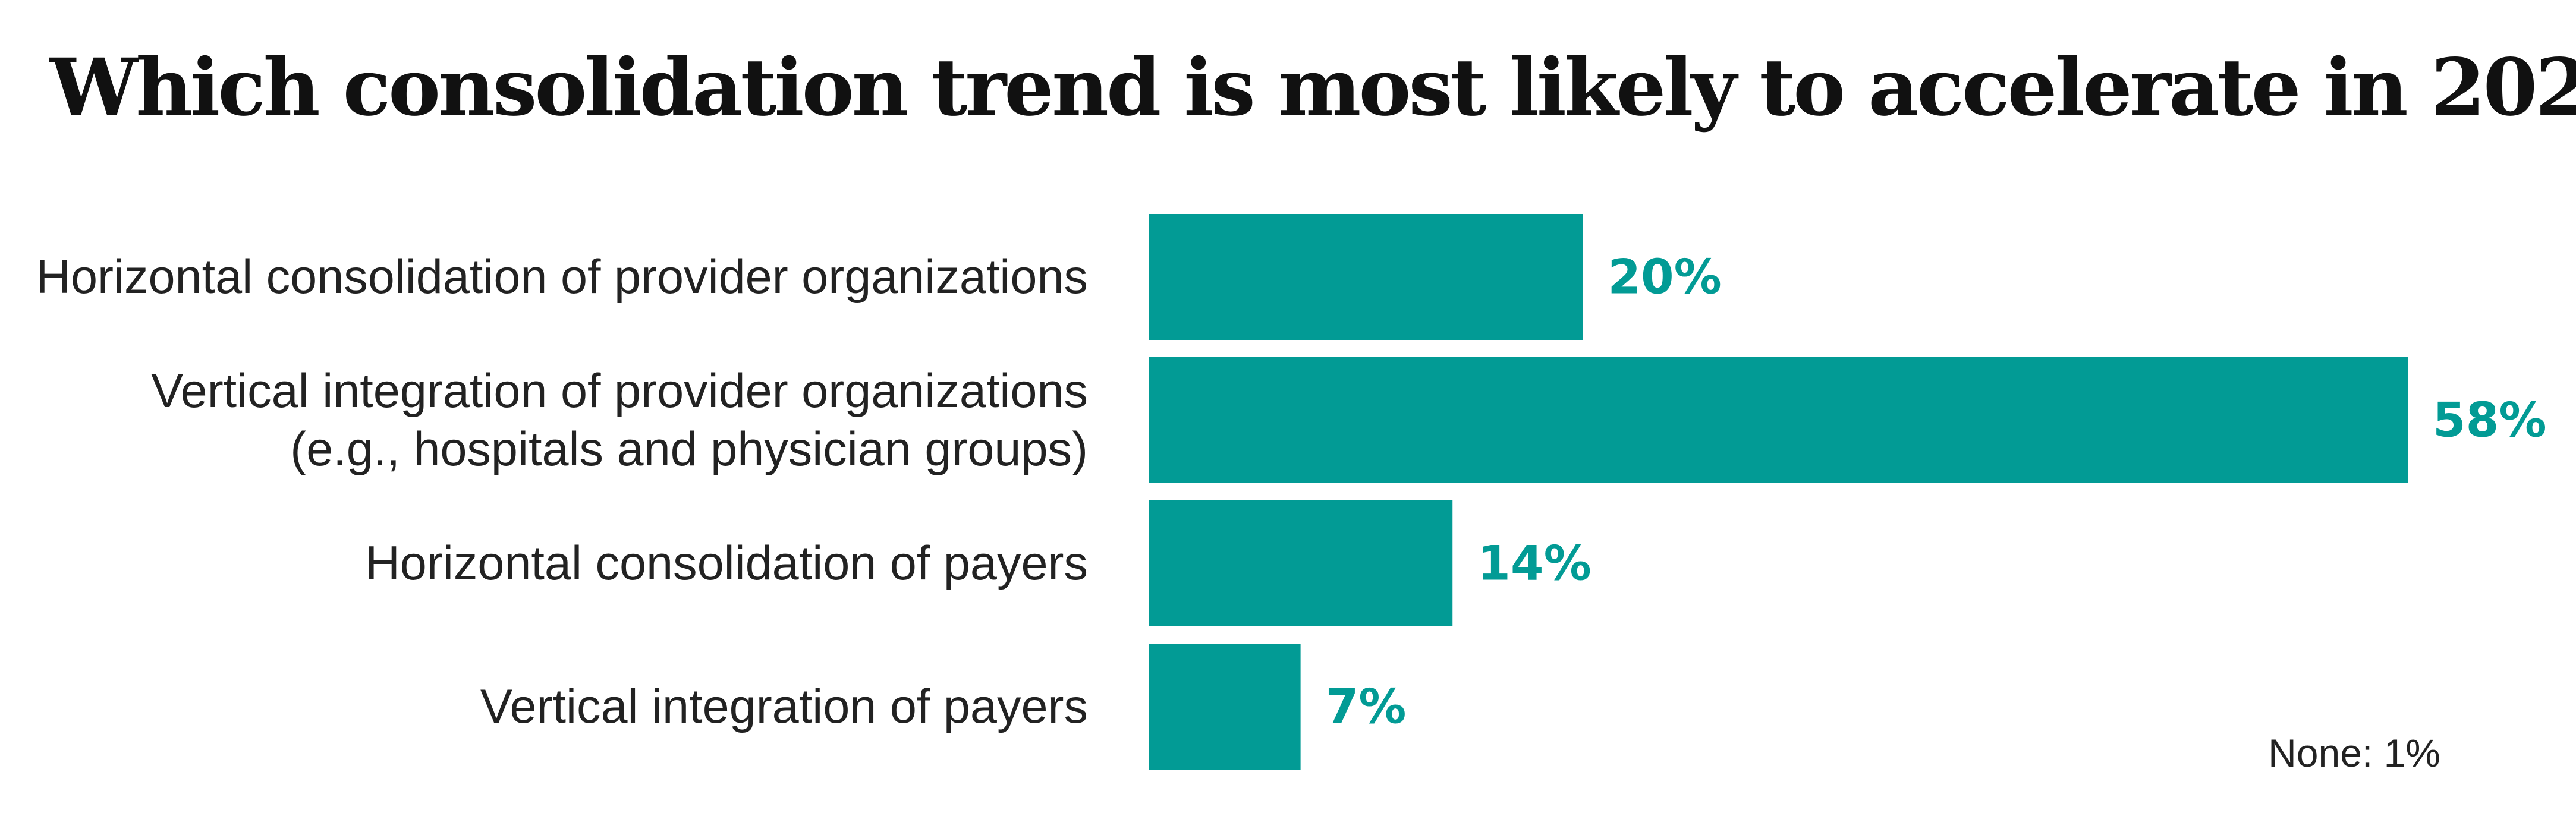 The height and width of the screenshot is (832, 2576). Describe the element at coordinates (2354, 753) in the screenshot. I see `chart-note: None: 1%` at that location.